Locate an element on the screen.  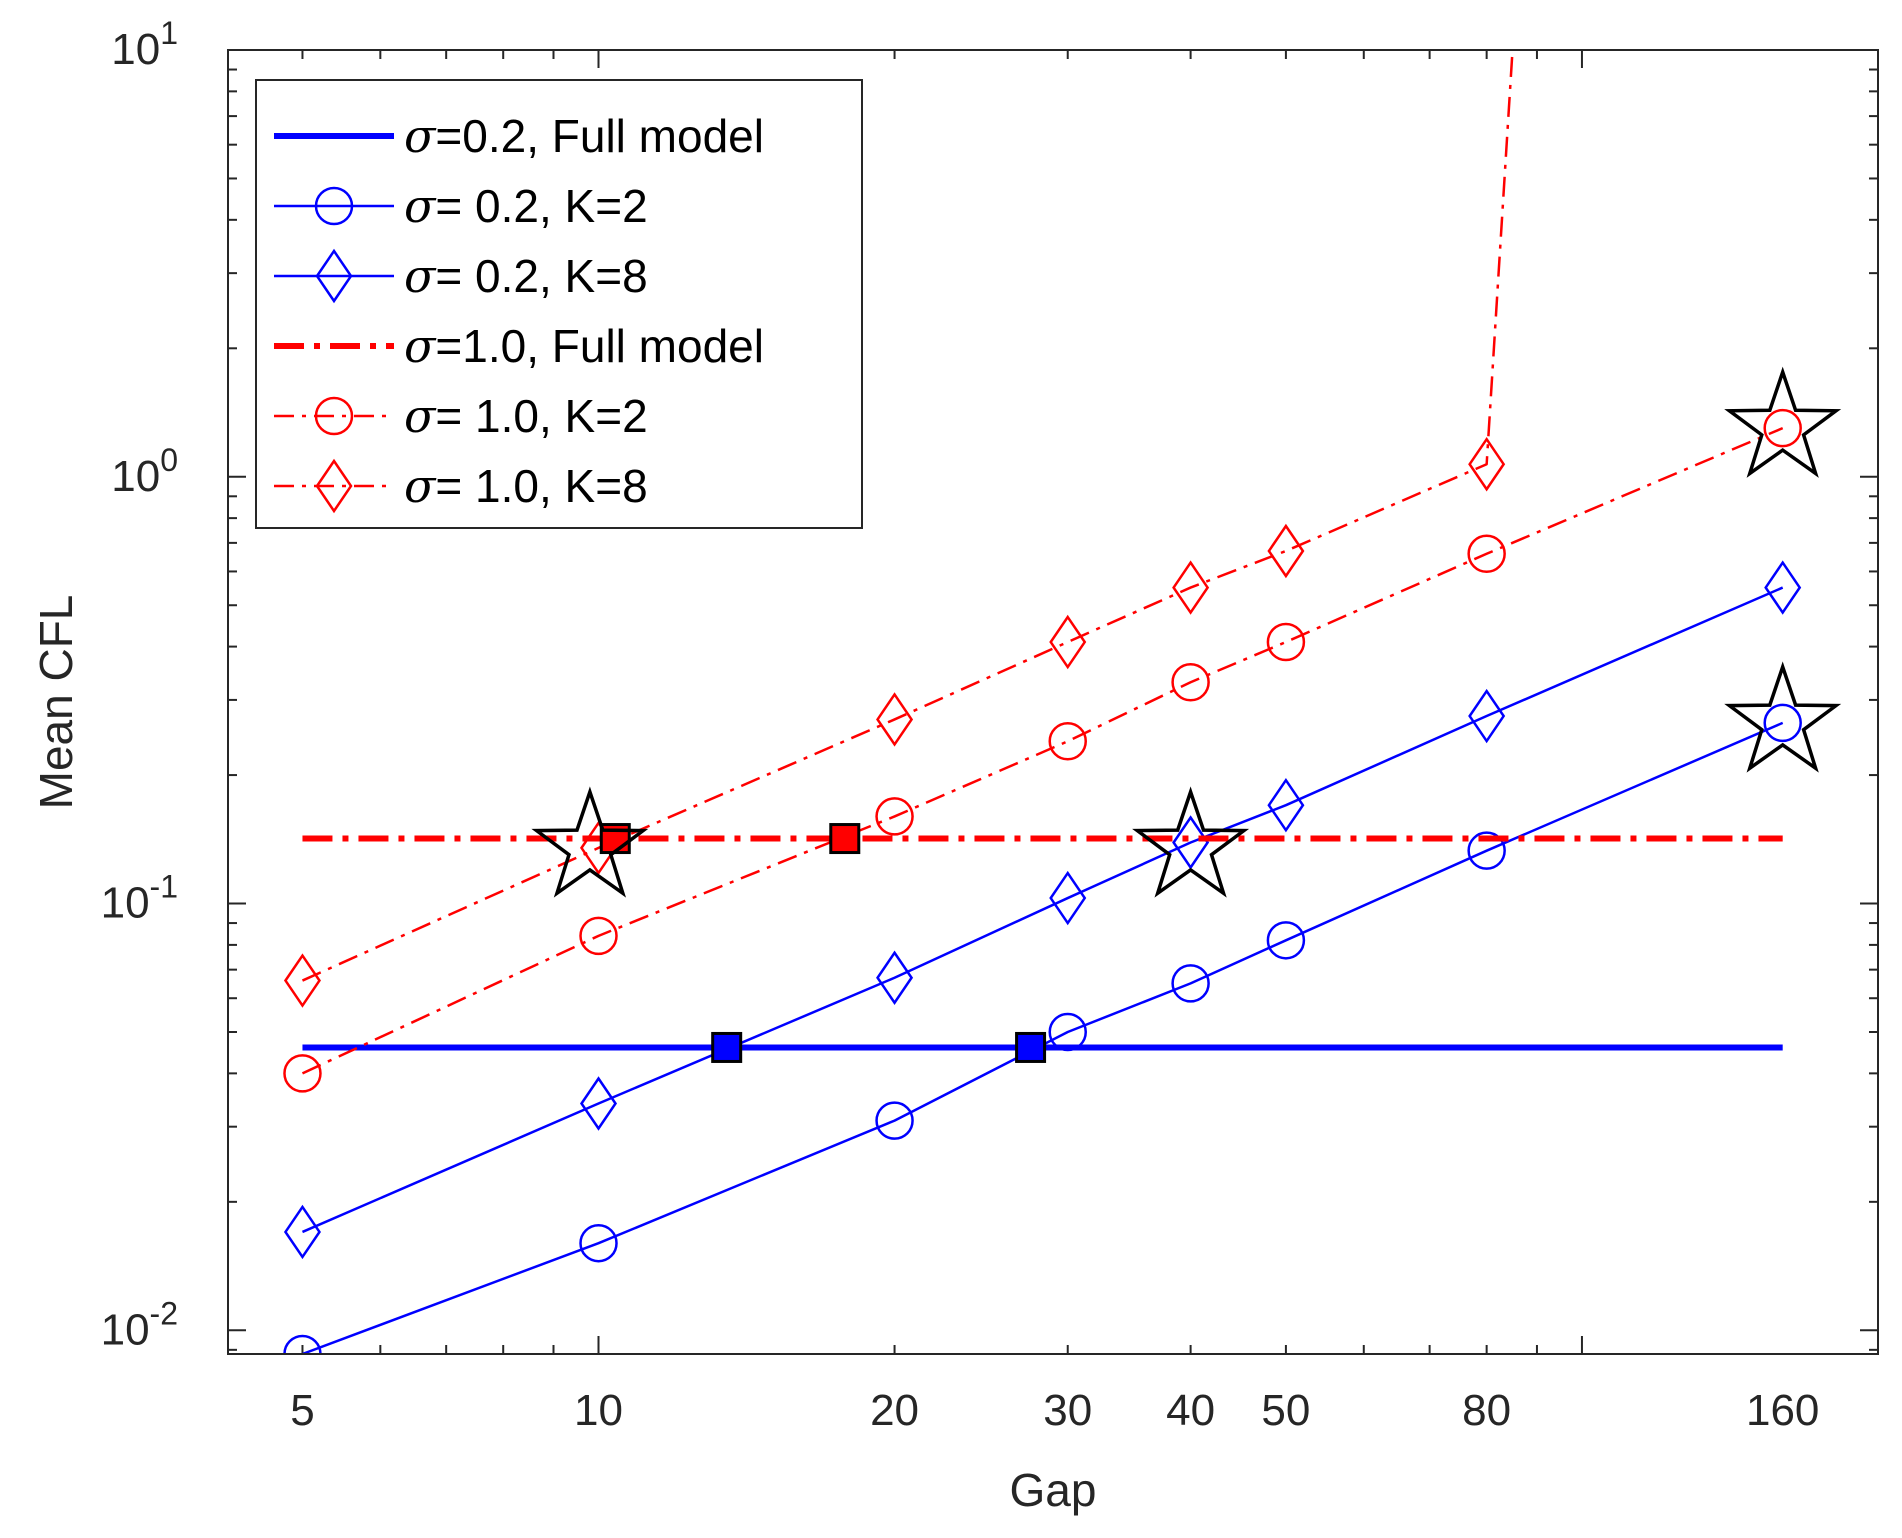
x-tick-label: 80 is located at coordinates (1486, 1410).